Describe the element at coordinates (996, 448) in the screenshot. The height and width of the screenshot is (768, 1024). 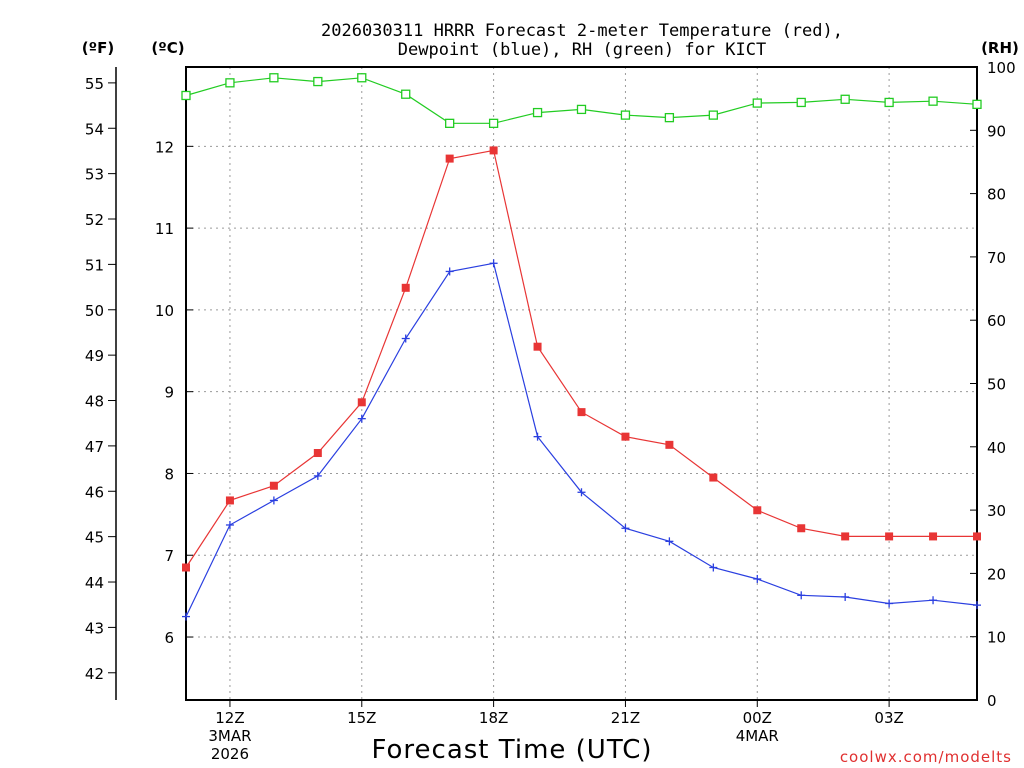
I see `rh-tick-label: 40` at that location.